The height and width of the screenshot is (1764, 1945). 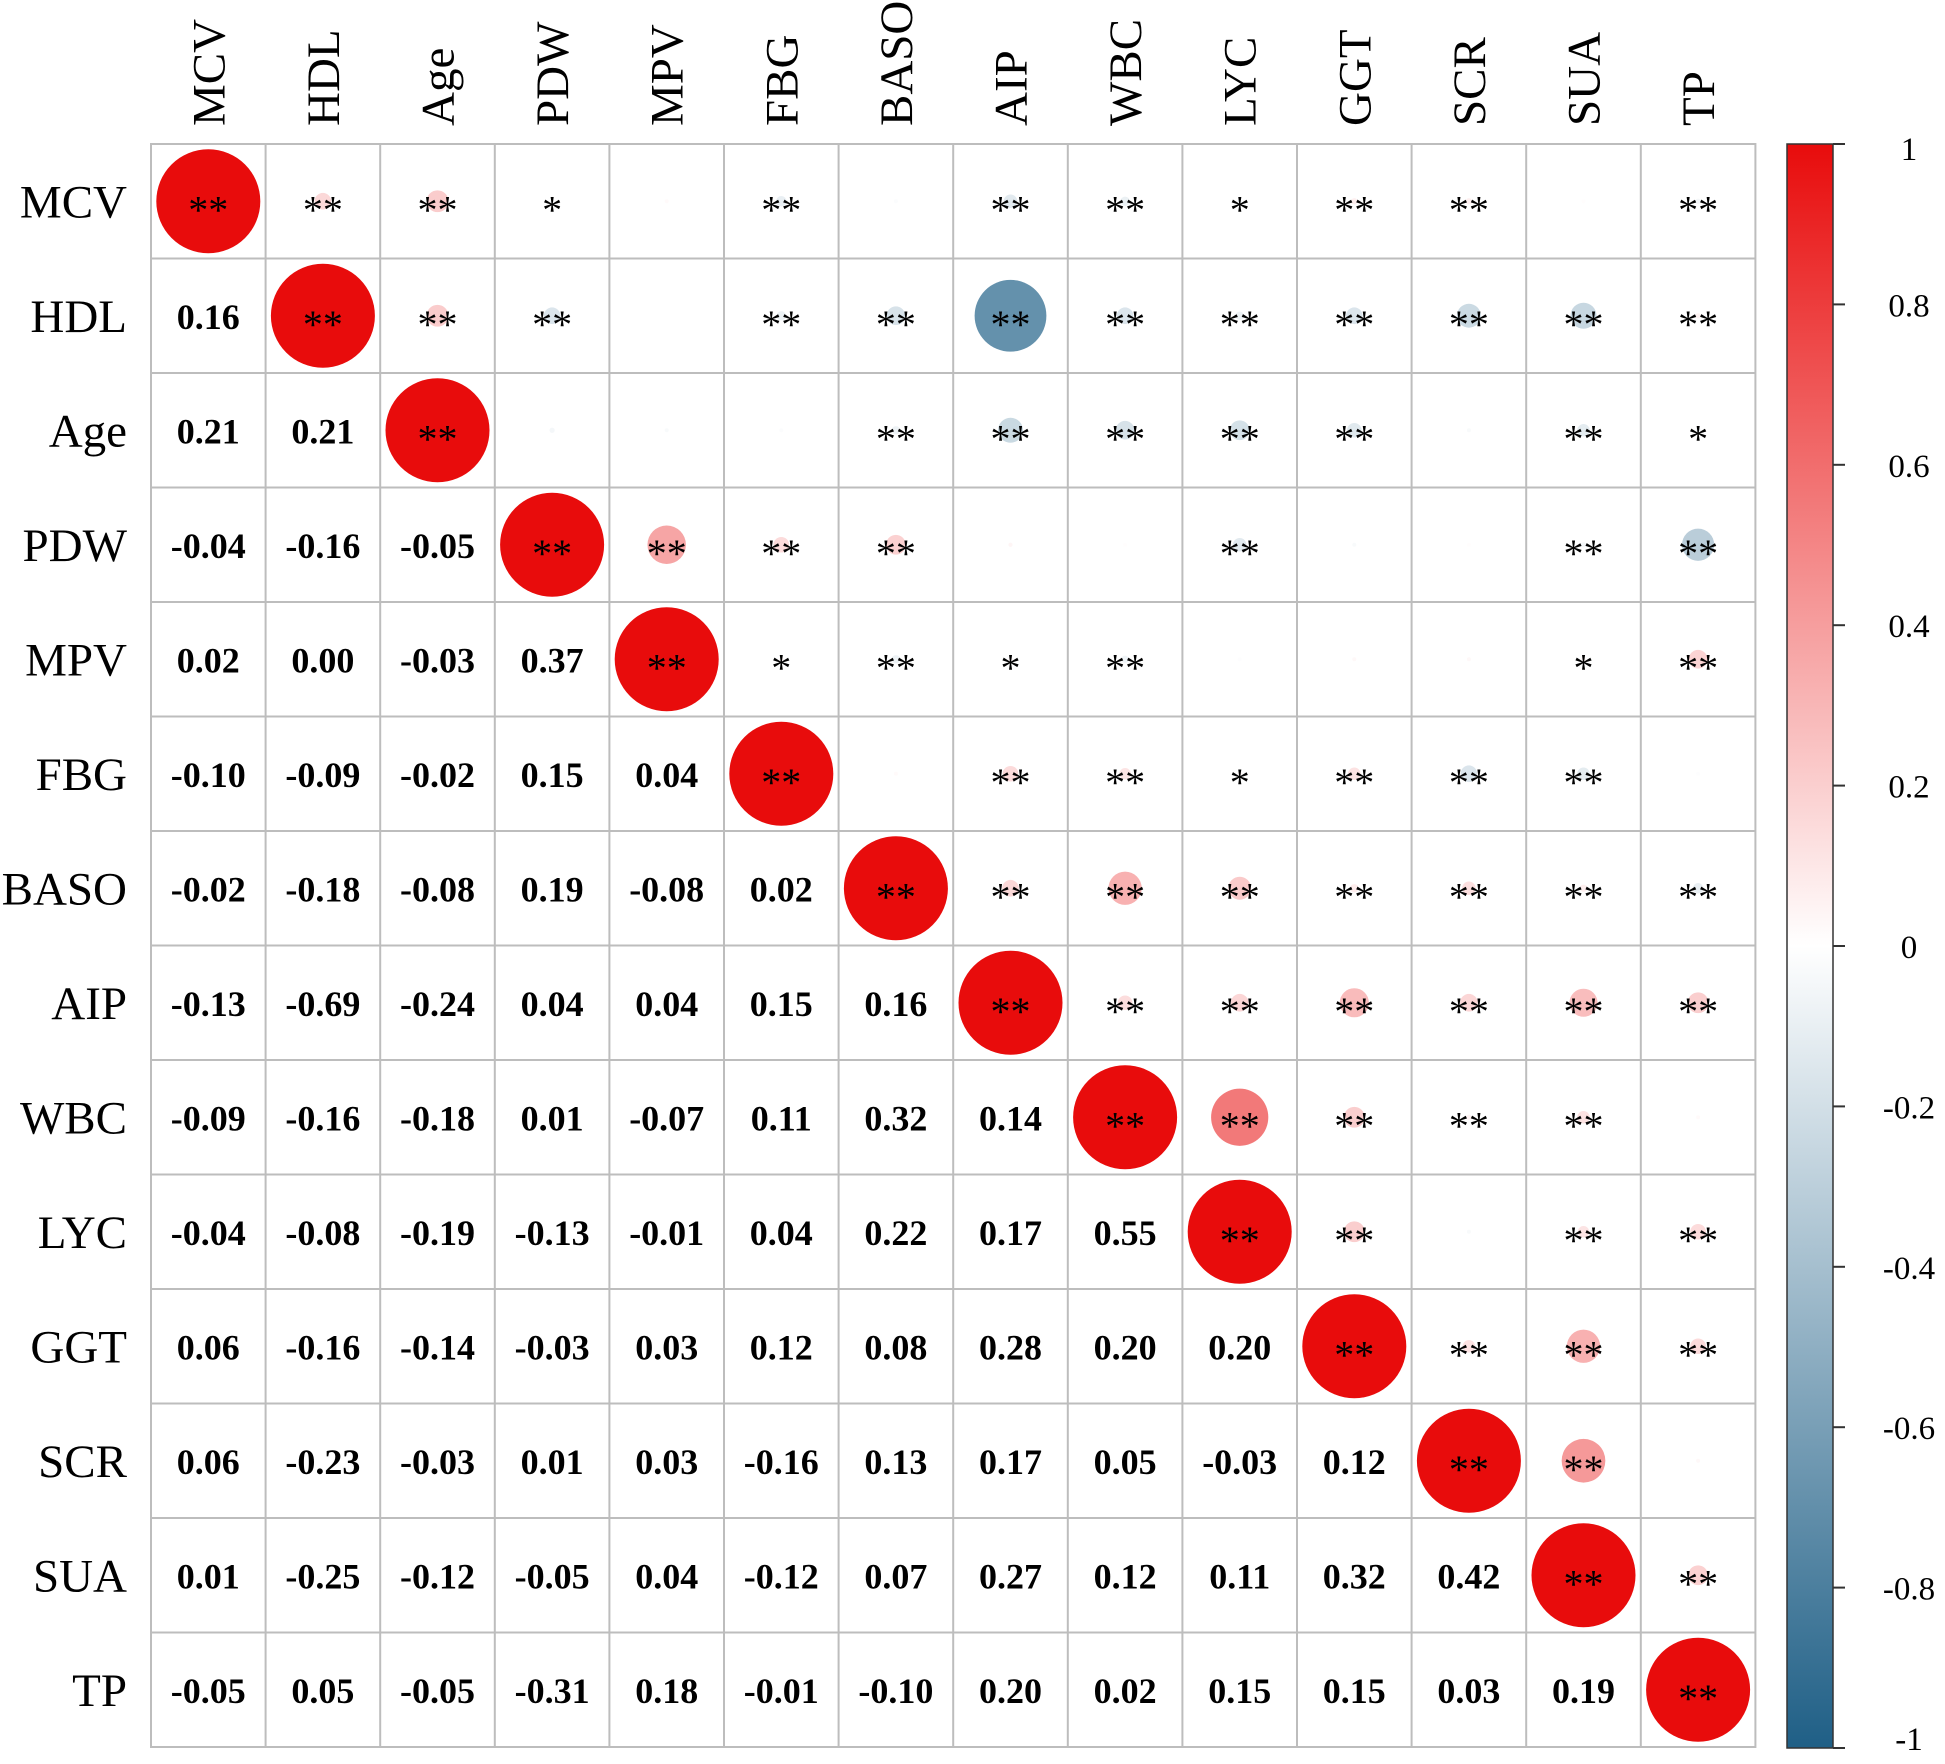 What do you see at coordinates (322, 1004) in the screenshot?
I see `correlation-value: -0.69` at bounding box center [322, 1004].